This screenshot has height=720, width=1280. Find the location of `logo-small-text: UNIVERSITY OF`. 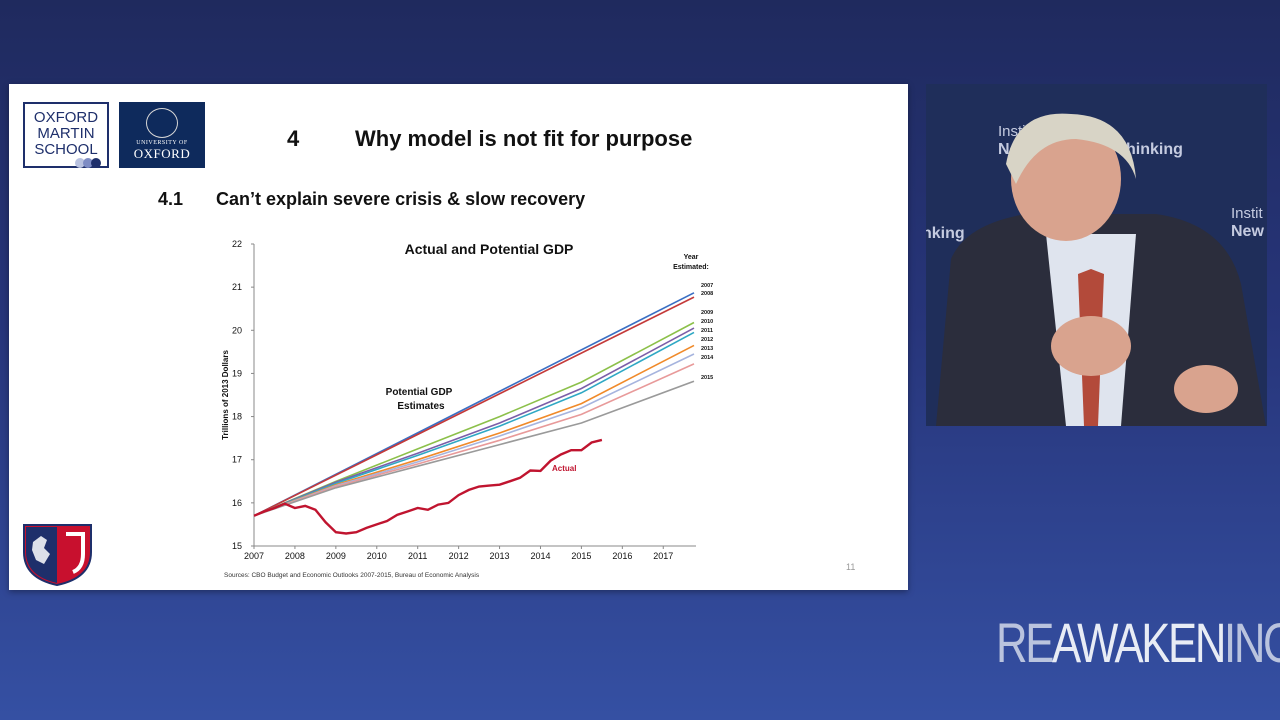

logo-small-text: UNIVERSITY OF is located at coordinates (162, 143).